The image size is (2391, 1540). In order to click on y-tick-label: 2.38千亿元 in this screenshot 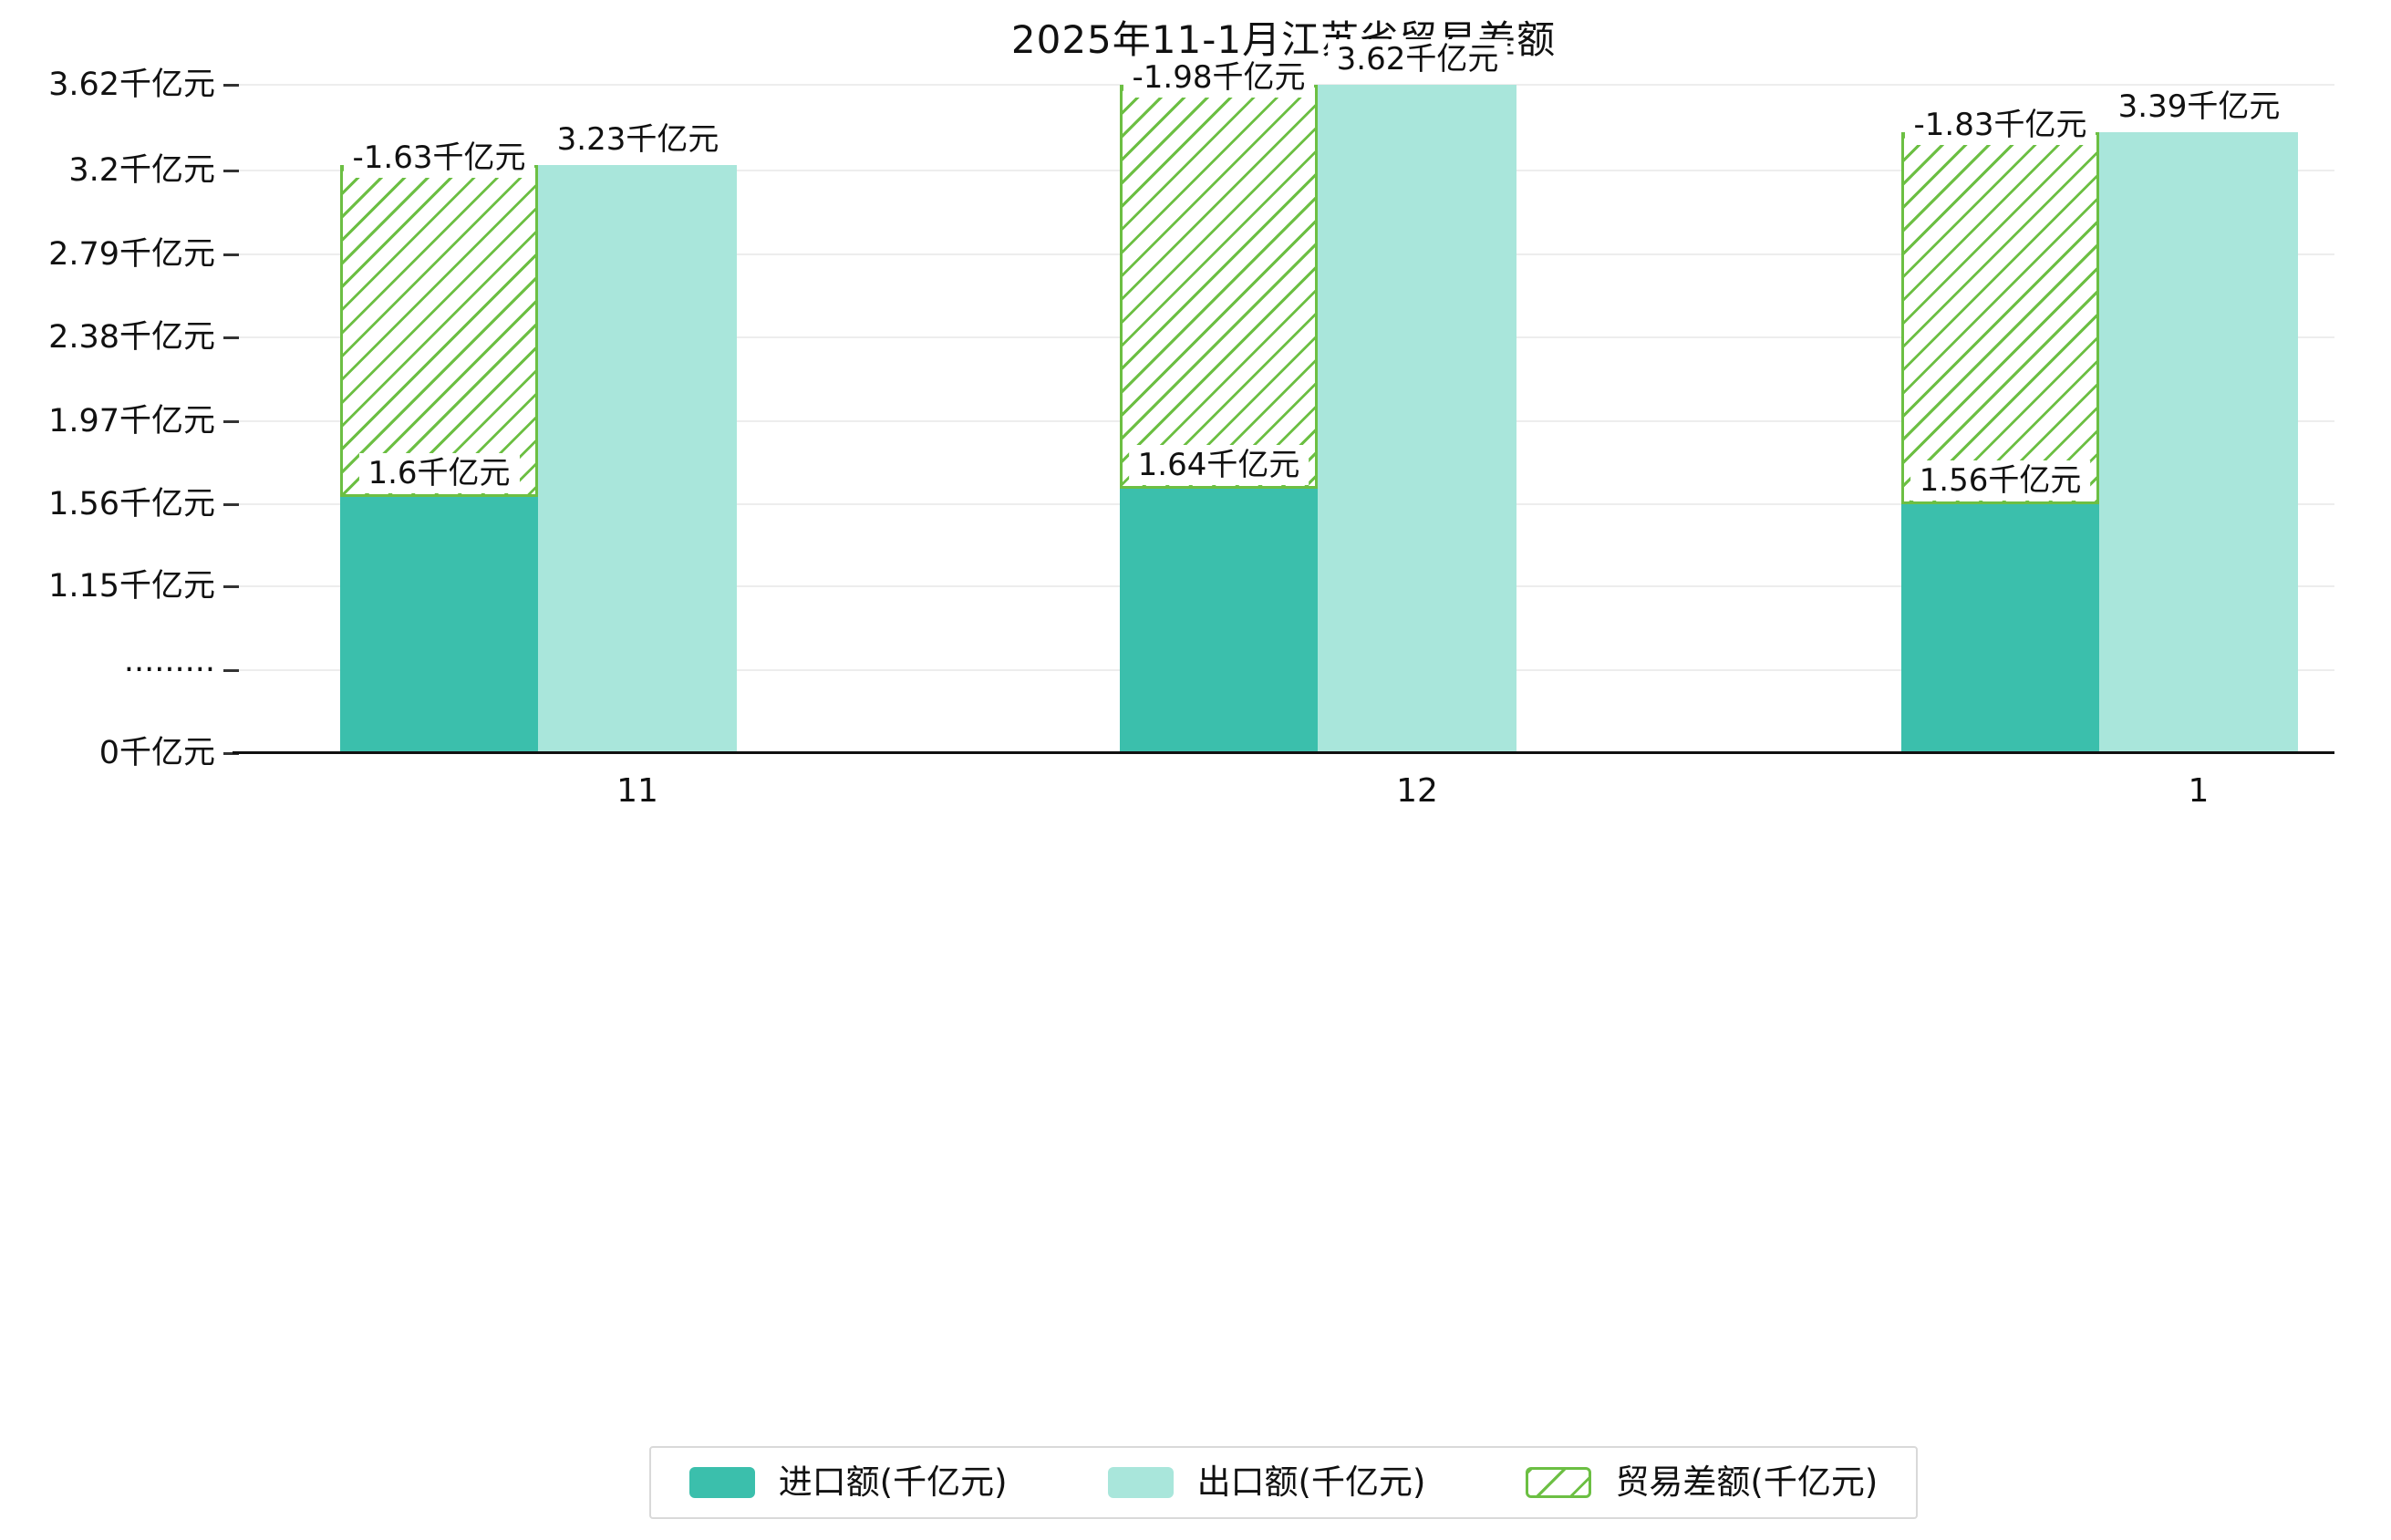, I will do `click(131, 338)`.